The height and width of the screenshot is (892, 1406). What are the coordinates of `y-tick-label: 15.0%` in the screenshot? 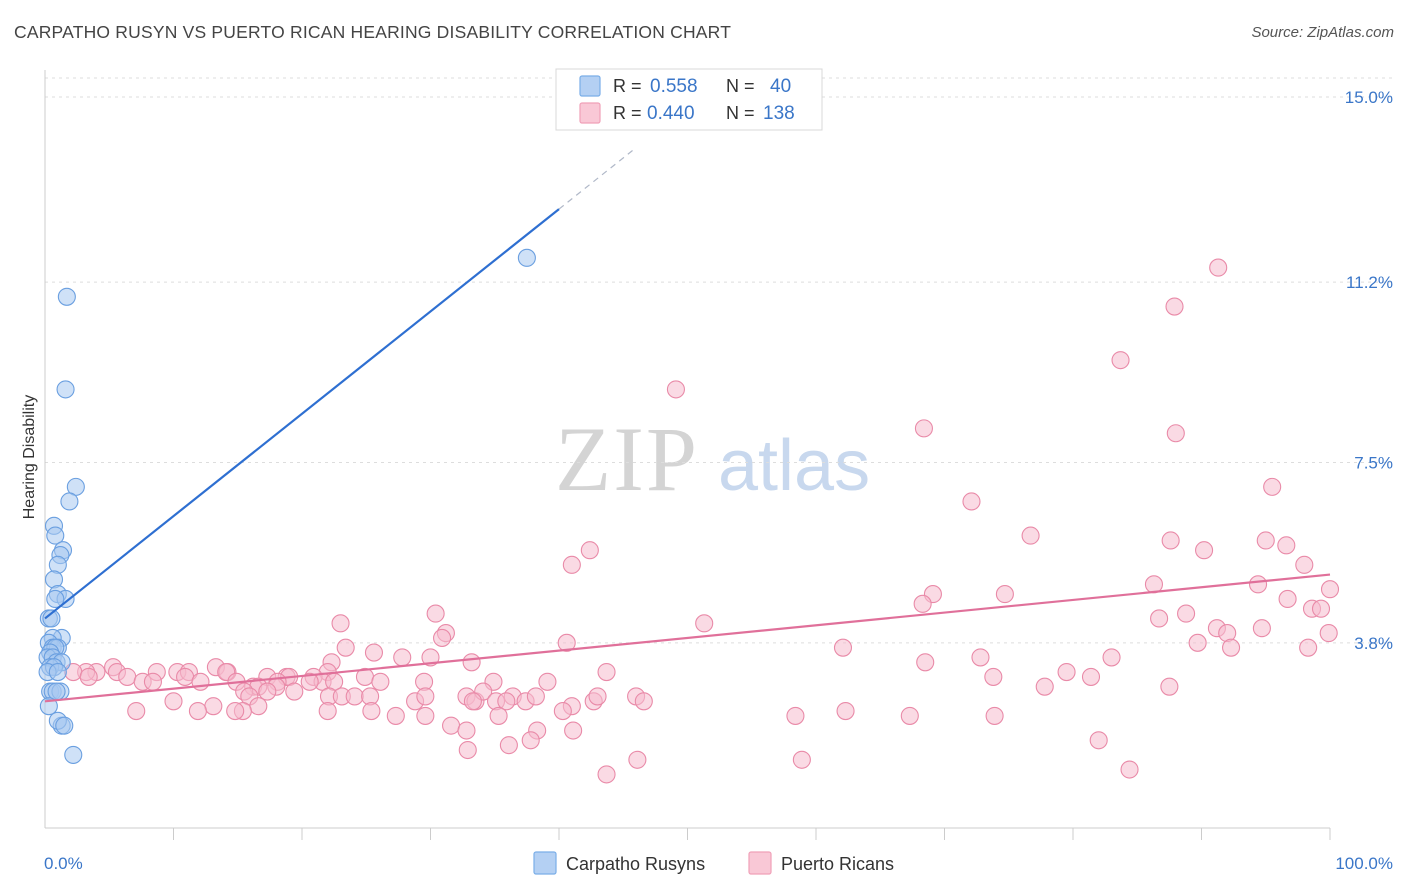 It's located at (1369, 97).